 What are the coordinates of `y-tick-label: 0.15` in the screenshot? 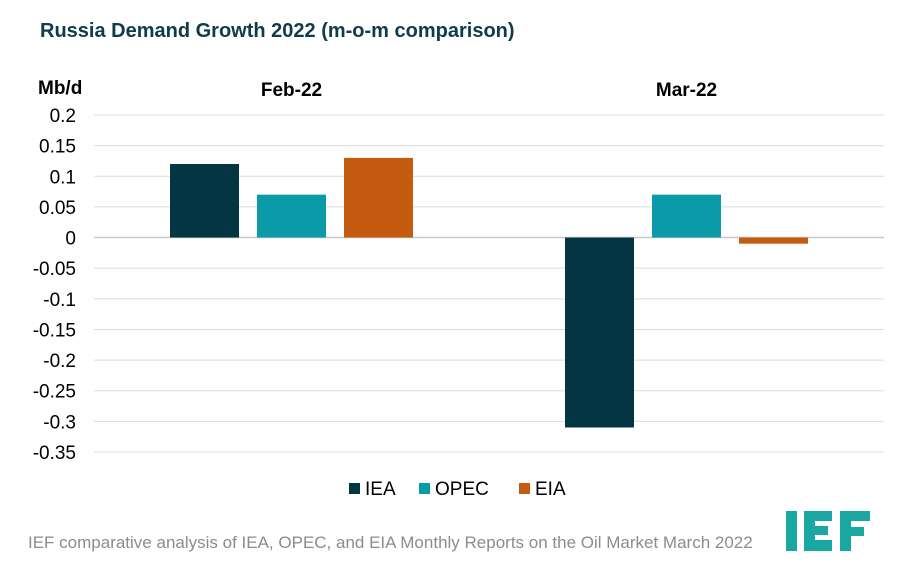 It's located at (57, 147).